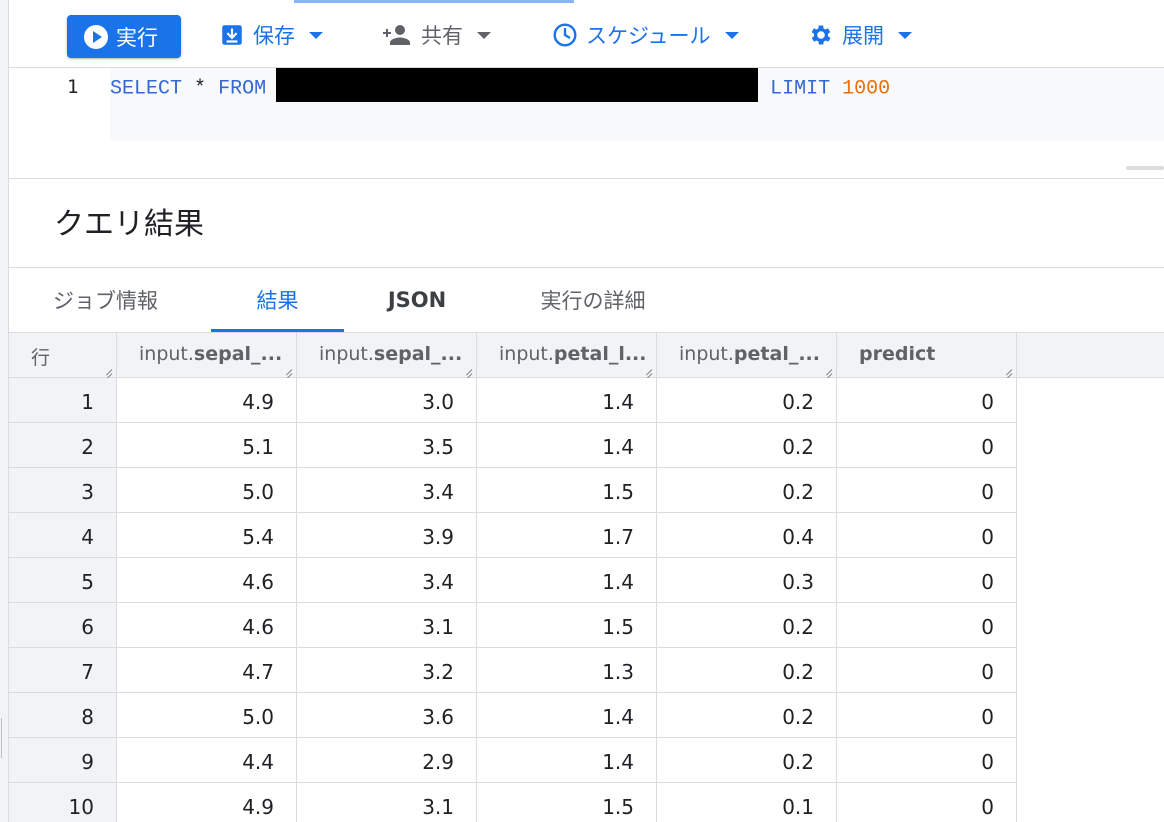  What do you see at coordinates (387, 535) in the screenshot?
I see `table-cell: 3.9` at bounding box center [387, 535].